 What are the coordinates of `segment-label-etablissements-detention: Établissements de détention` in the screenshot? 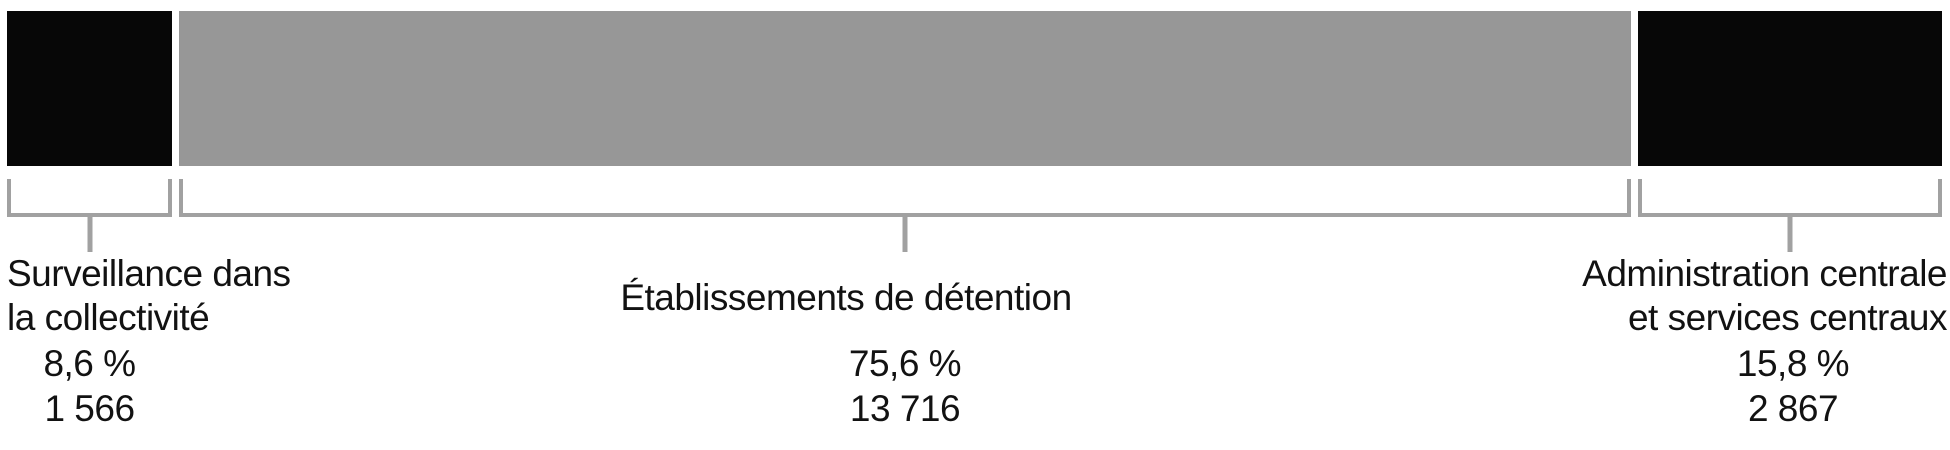 It's located at (846, 298).